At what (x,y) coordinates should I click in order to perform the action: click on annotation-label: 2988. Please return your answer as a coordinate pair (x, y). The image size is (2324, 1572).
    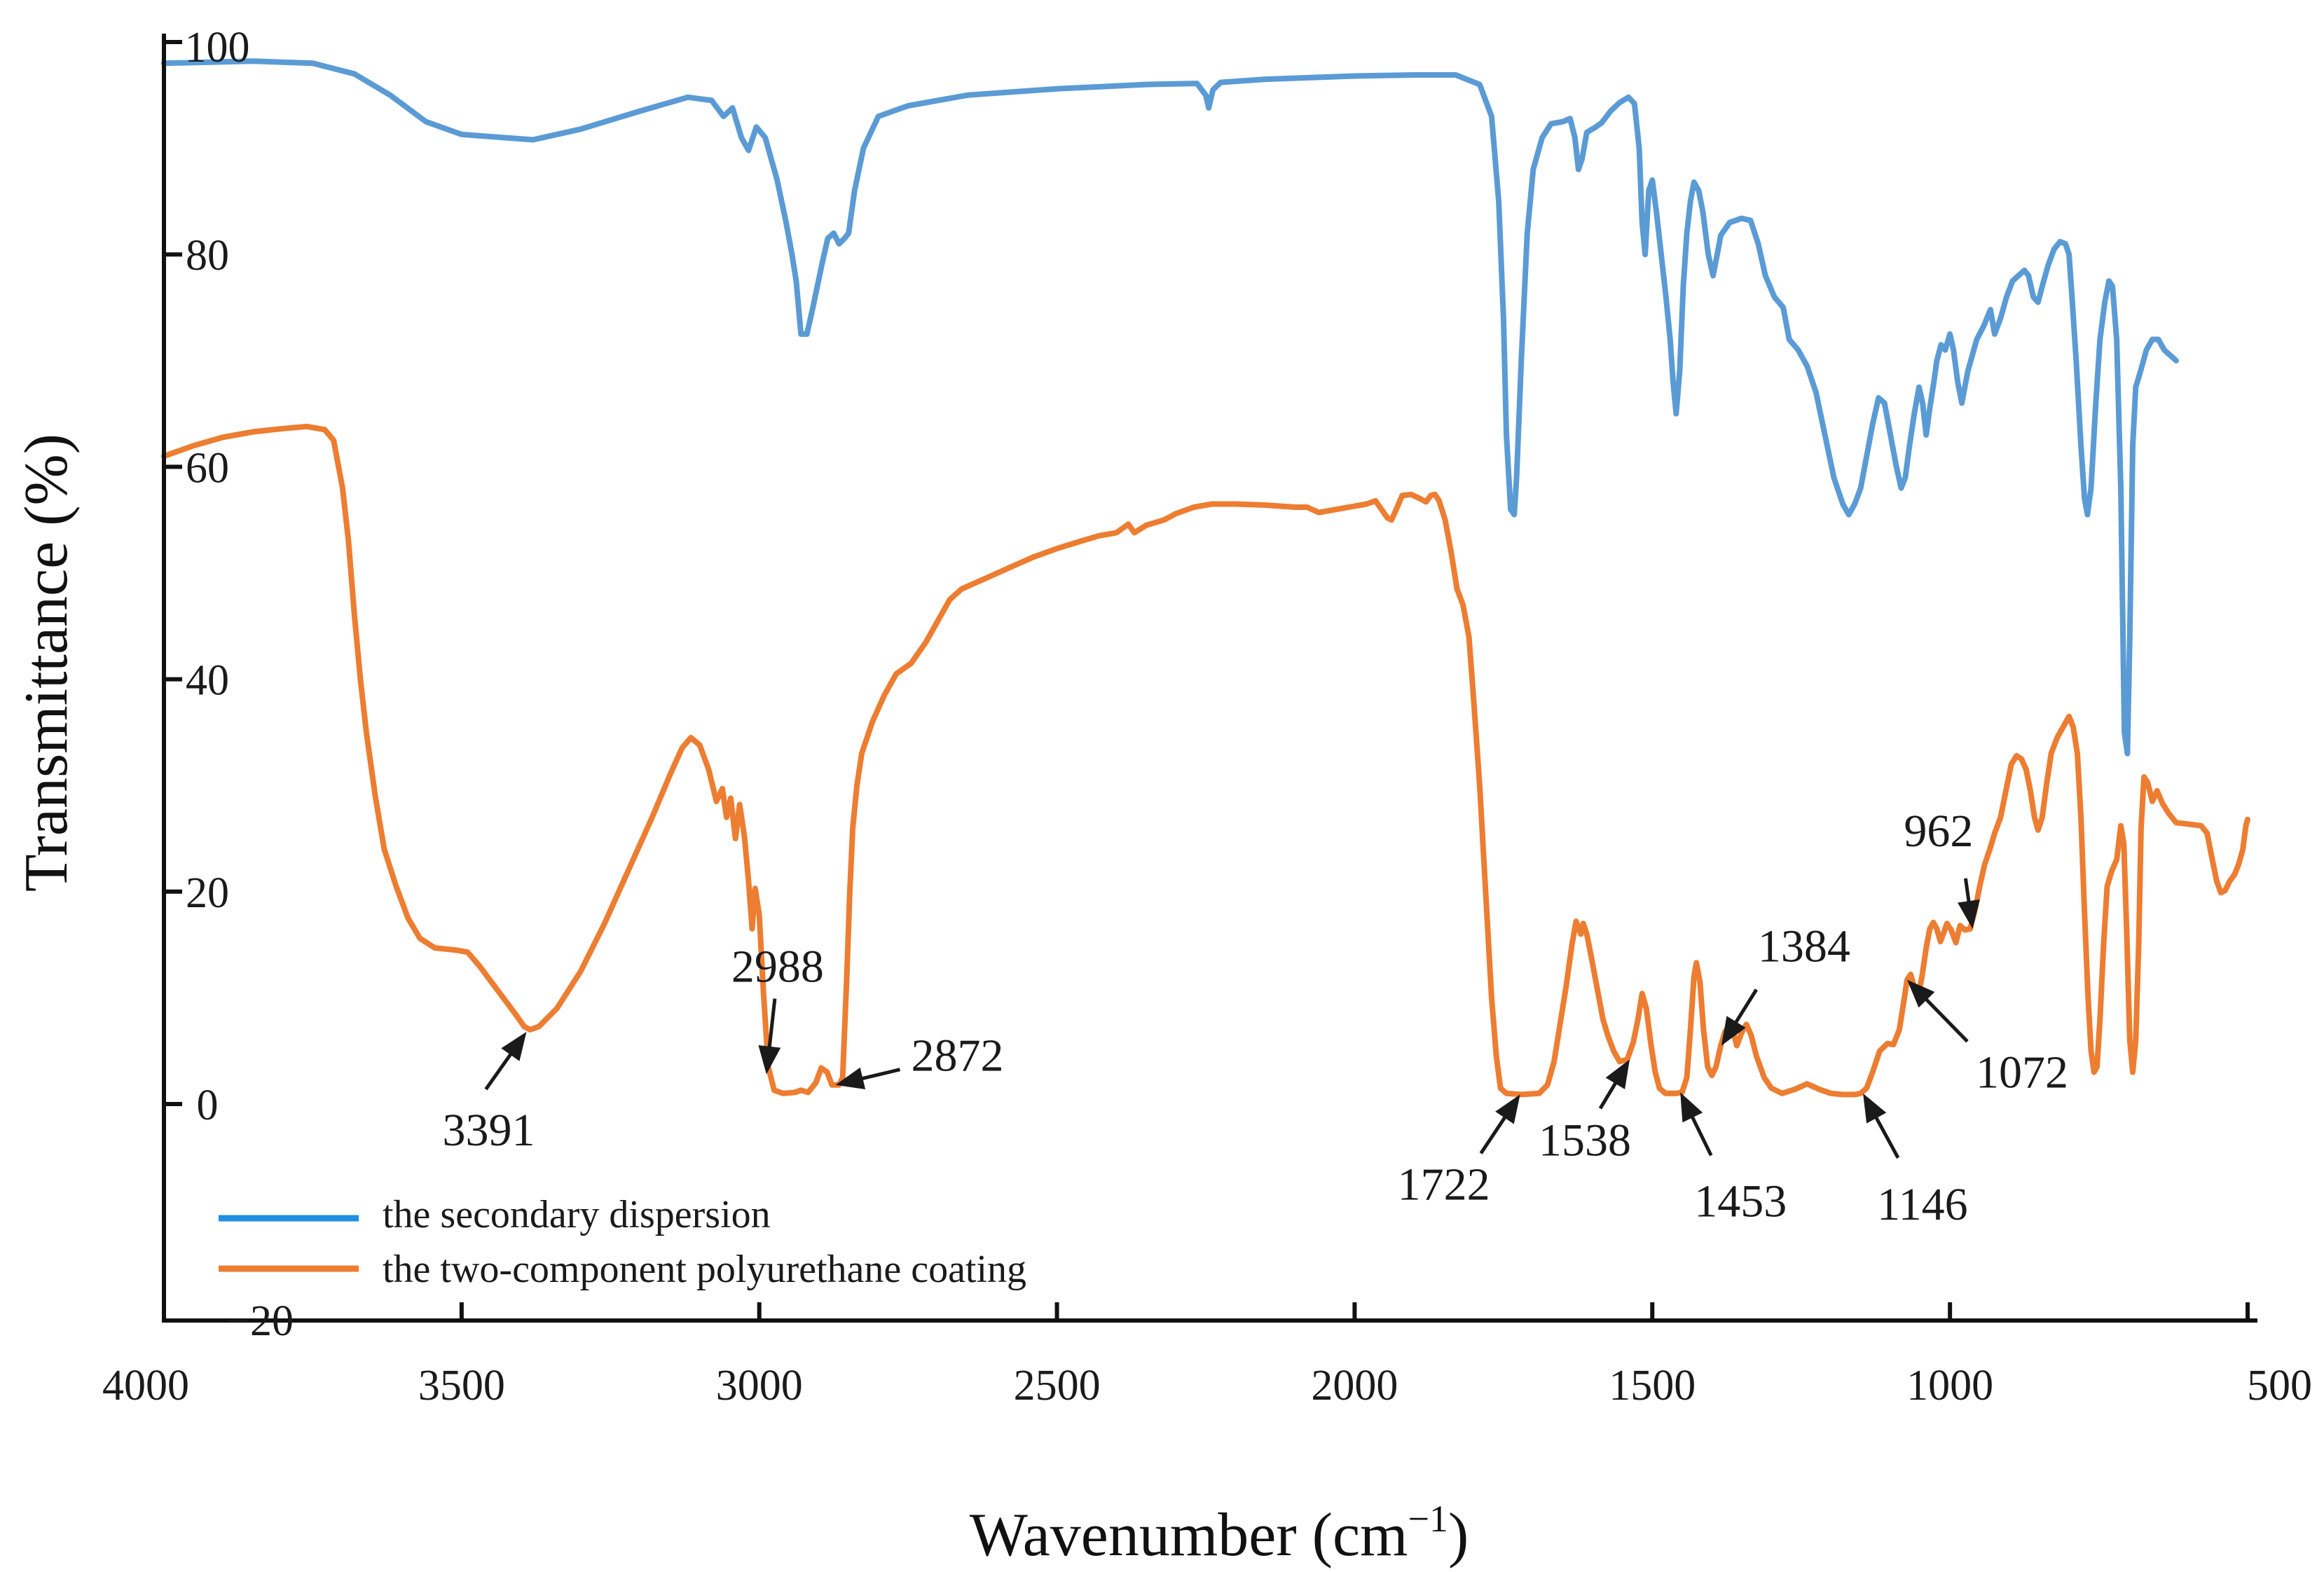
    Looking at the image, I should click on (777, 968).